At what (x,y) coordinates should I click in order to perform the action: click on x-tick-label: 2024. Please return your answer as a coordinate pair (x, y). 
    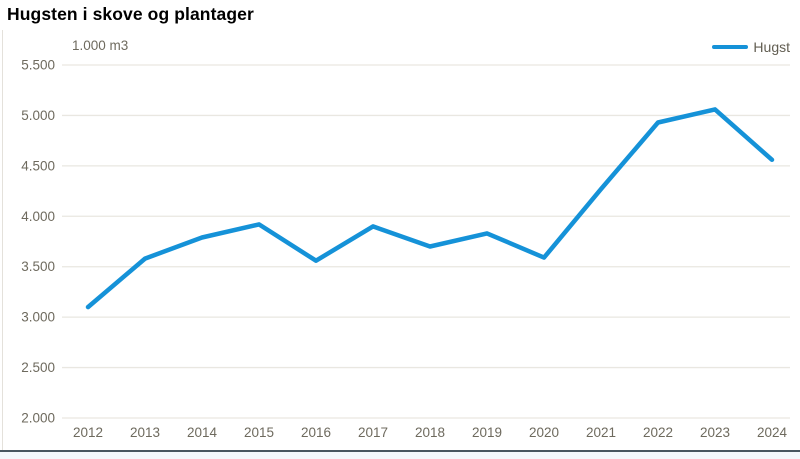
    Looking at the image, I should click on (772, 432).